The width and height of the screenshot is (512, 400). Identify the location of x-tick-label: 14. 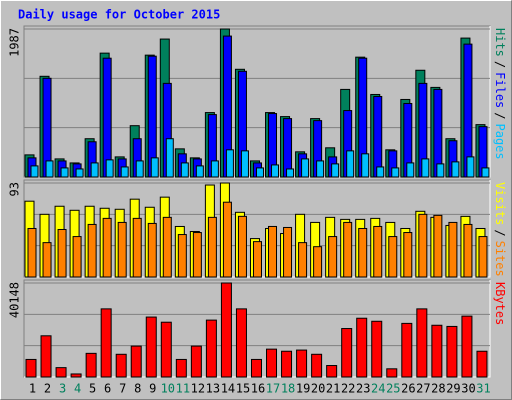
(228, 389).